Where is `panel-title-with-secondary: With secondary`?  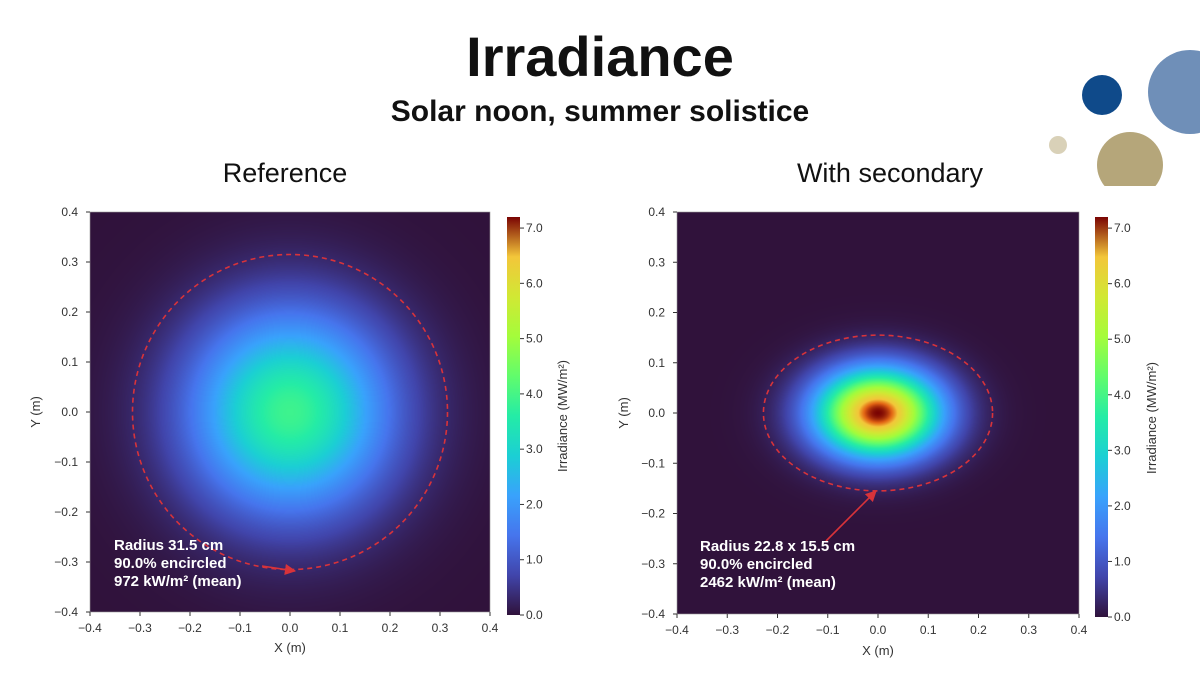 panel-title-with-secondary: With secondary is located at coordinates (890, 173).